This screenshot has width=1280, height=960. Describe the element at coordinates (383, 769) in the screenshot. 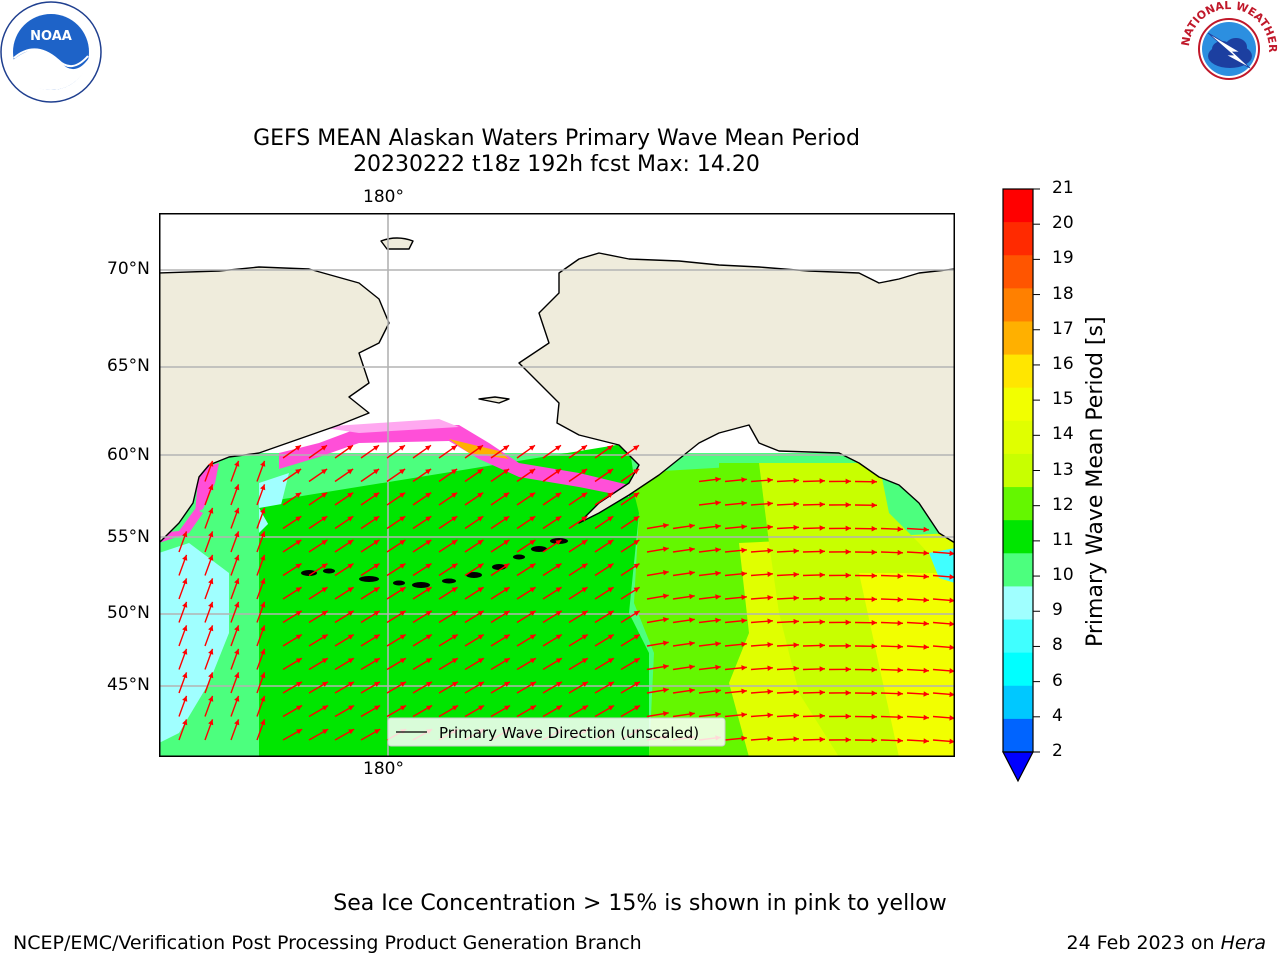

I see `lon-label-bottom: 180°` at that location.